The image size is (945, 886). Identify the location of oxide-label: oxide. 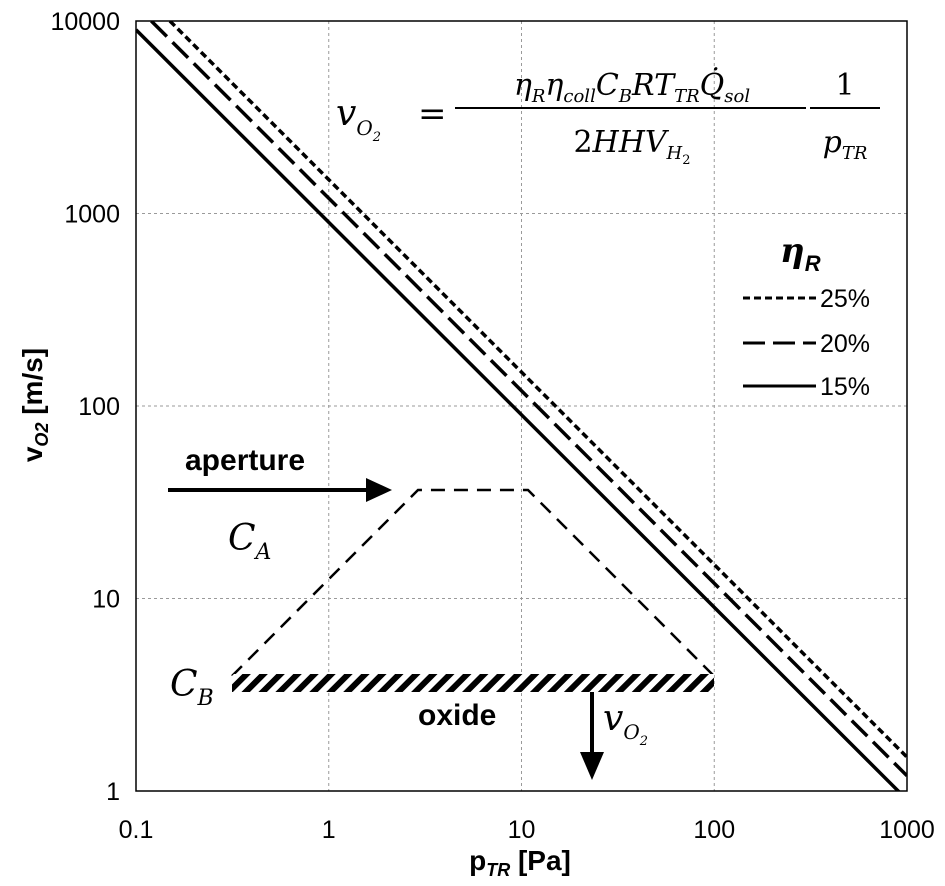
(457, 715).